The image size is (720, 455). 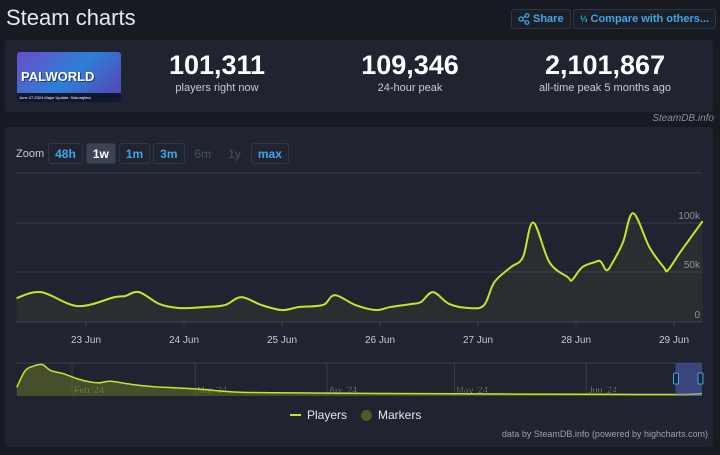 I want to click on stat-24h-peak: 109,346 24-hour peak, so click(x=410, y=72).